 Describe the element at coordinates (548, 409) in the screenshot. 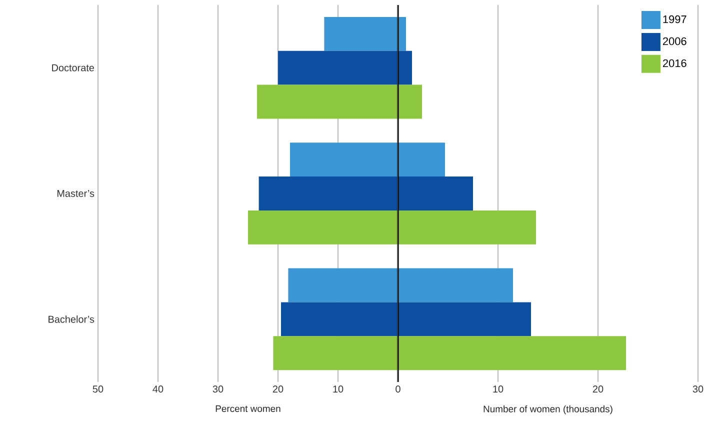

I see `x-axis-title: Number of women (thousands)` at that location.